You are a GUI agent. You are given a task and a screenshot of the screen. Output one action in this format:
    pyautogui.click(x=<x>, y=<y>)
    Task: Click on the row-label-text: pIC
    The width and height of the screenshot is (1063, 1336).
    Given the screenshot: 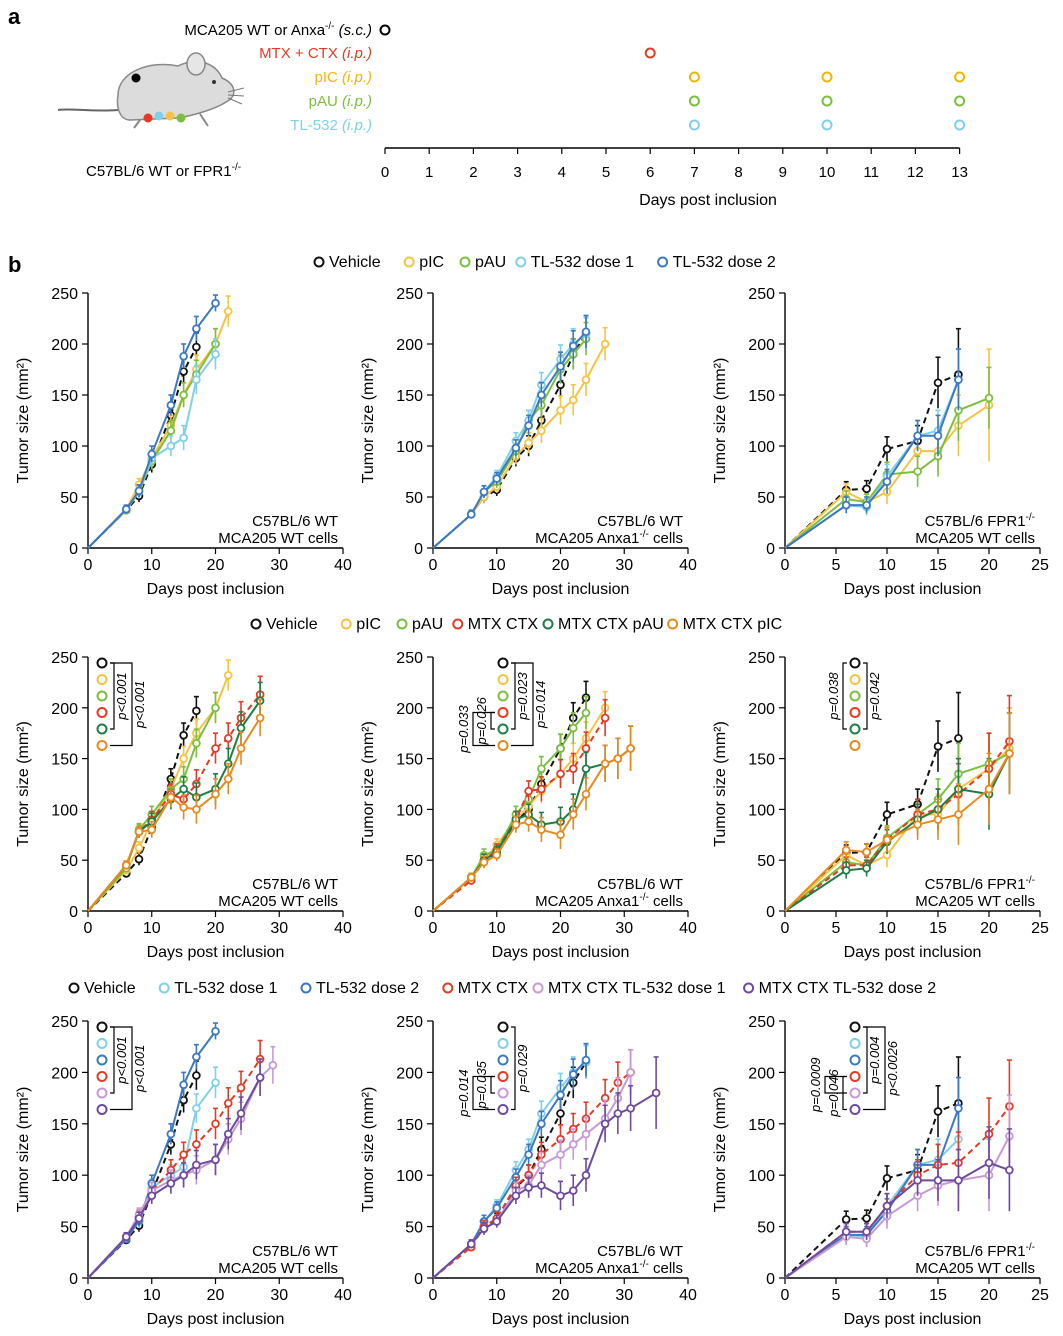 What is the action you would take?
    pyautogui.click(x=326, y=77)
    